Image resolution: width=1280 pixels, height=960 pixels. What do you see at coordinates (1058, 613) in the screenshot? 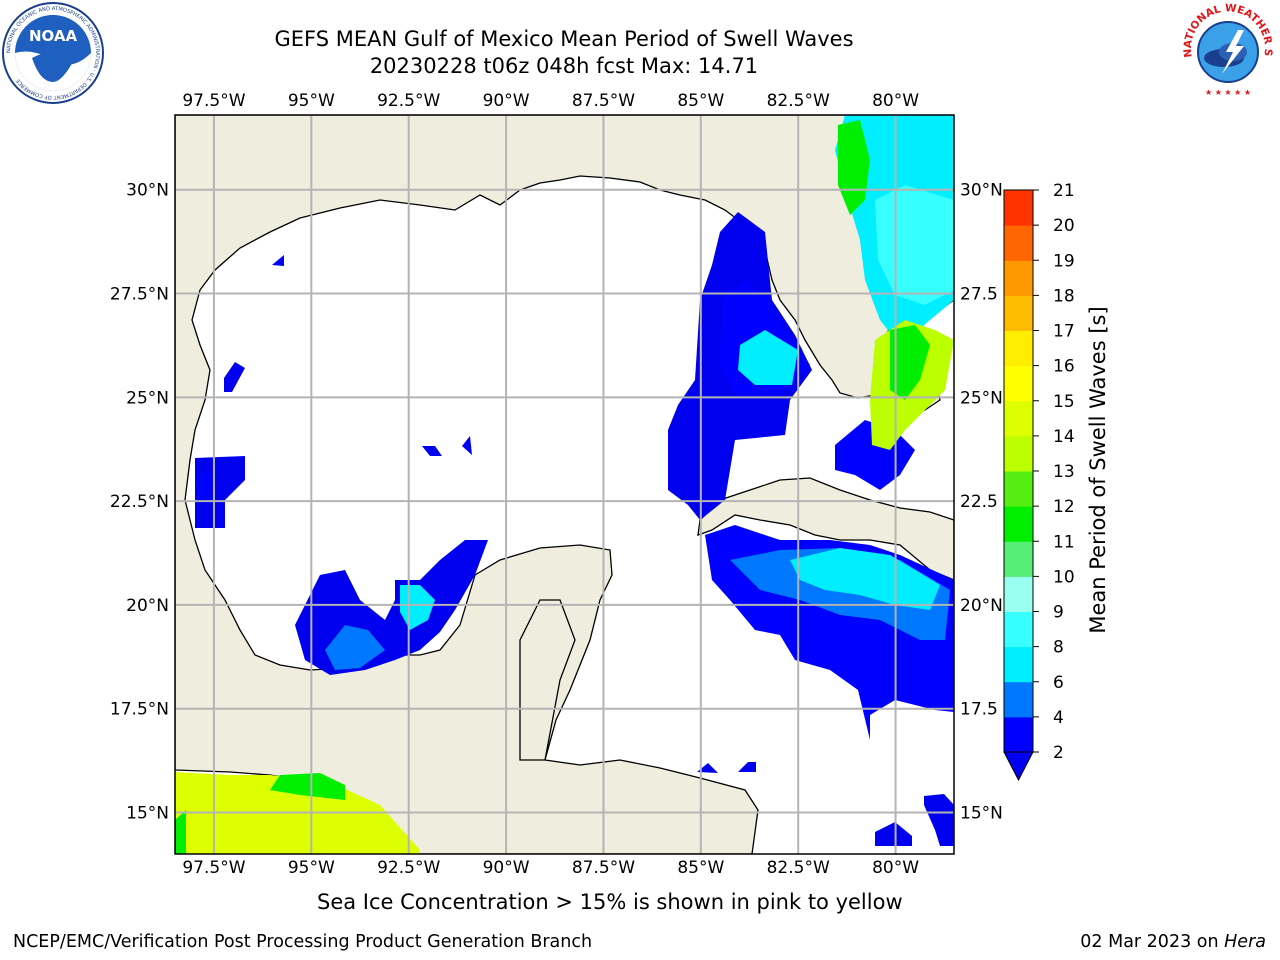
I see `colorbar-tick-label: 9` at bounding box center [1058, 613].